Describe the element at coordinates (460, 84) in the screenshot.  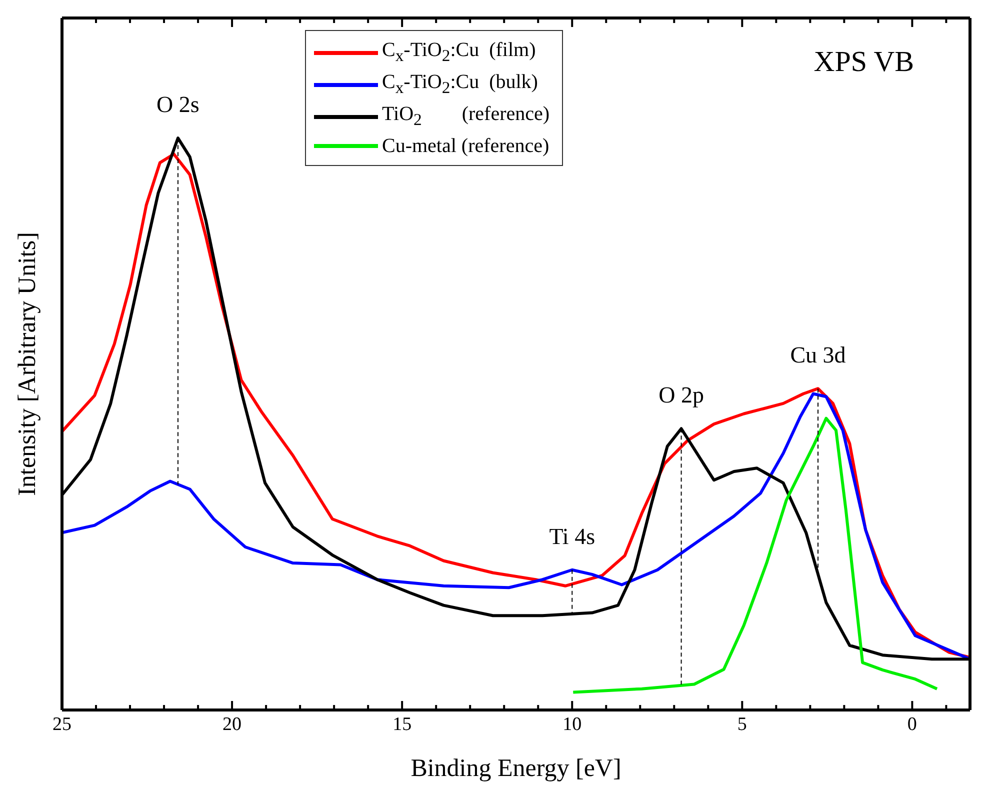
I see `legend-label: C$_{x}$-TiO$_{2}$:Cu (bulk)` at that location.